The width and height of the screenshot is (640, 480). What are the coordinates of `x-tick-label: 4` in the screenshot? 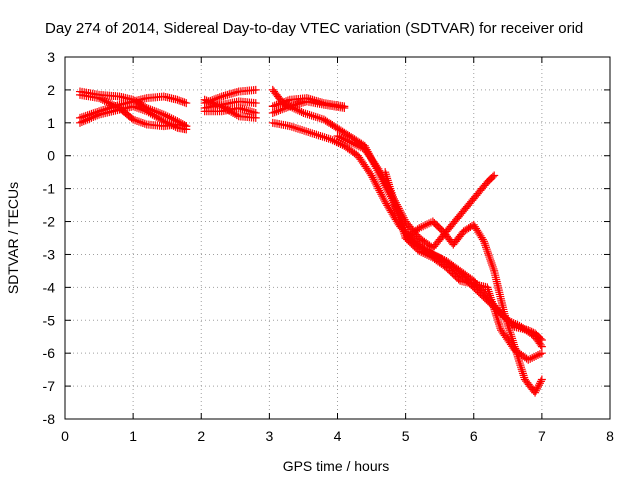 It's located at (338, 436).